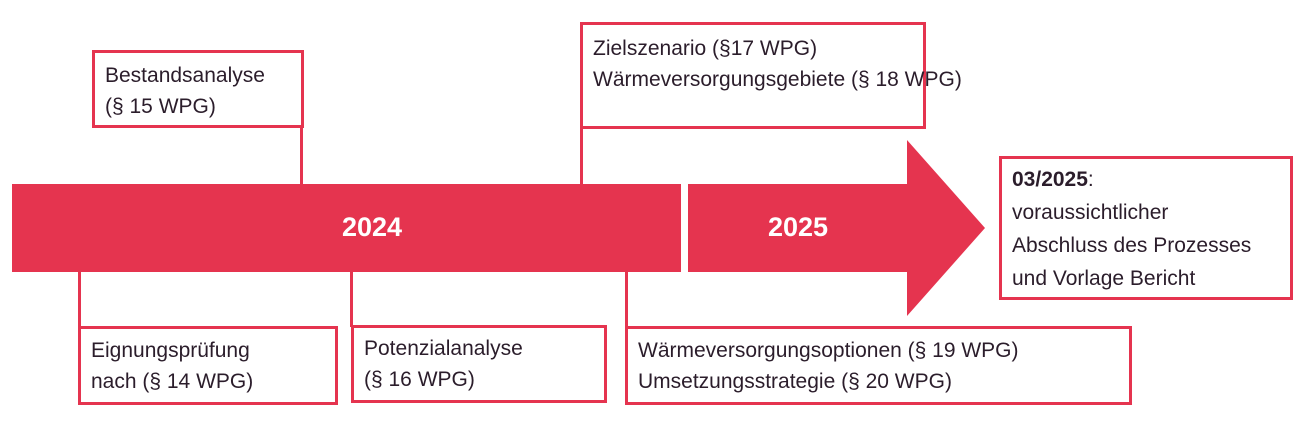 The width and height of the screenshot is (1300, 421). What do you see at coordinates (1050, 179) in the screenshot?
I see `completion-date: 03/2025` at bounding box center [1050, 179].